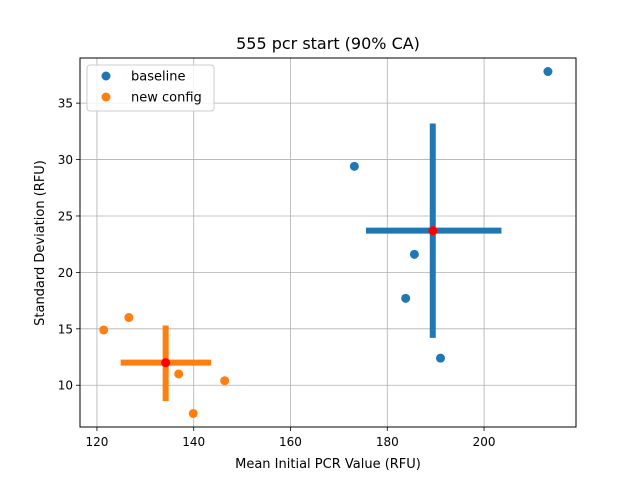  I want to click on legend-box, so click(150, 88).